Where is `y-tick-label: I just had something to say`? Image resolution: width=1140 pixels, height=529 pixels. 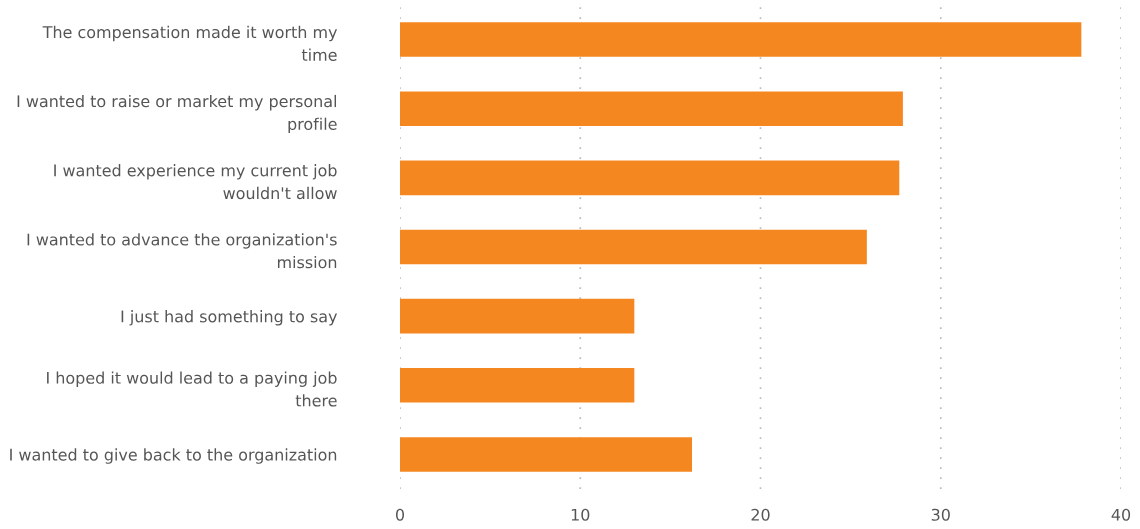
y-tick-label: I just had something to say is located at coordinates (229, 318).